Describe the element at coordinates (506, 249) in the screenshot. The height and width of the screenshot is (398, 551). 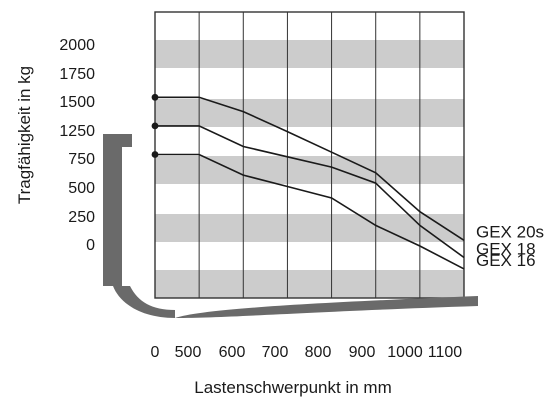
I see `series-label: GEX 18` at that location.